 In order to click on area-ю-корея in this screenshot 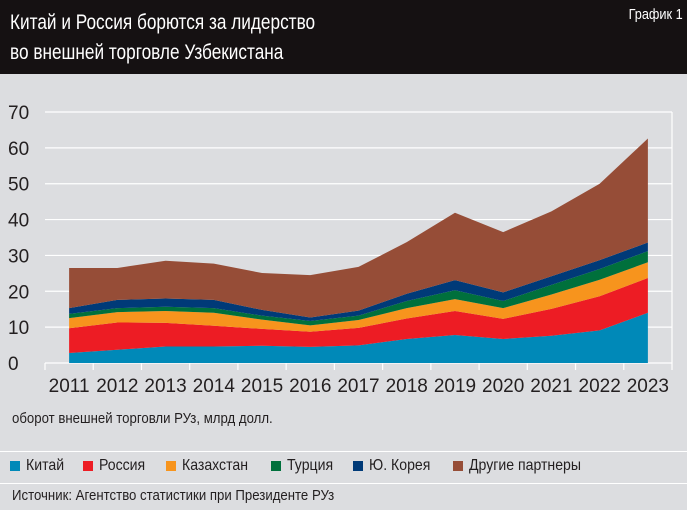, I will do `click(358, 282)`.